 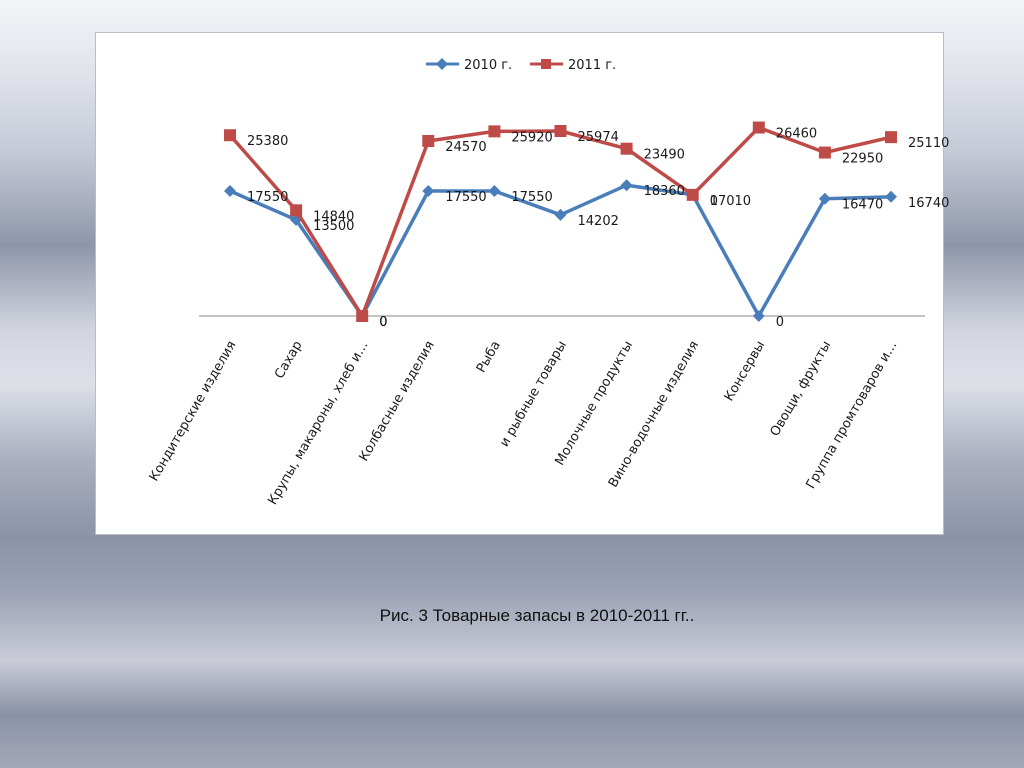 What do you see at coordinates (267, 197) in the screenshot?
I see `data-label-0-0: 17550` at bounding box center [267, 197].